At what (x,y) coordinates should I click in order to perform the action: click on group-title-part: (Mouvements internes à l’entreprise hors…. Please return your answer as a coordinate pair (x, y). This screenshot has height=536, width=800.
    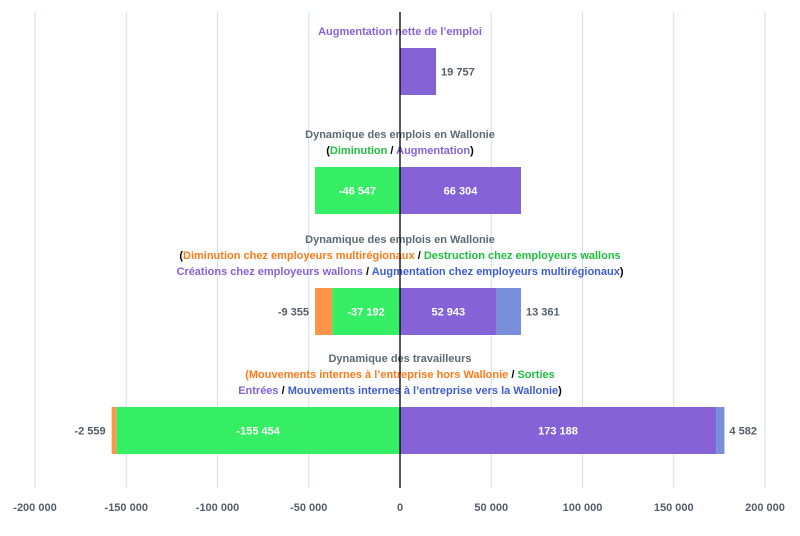
    Looking at the image, I should click on (376, 375).